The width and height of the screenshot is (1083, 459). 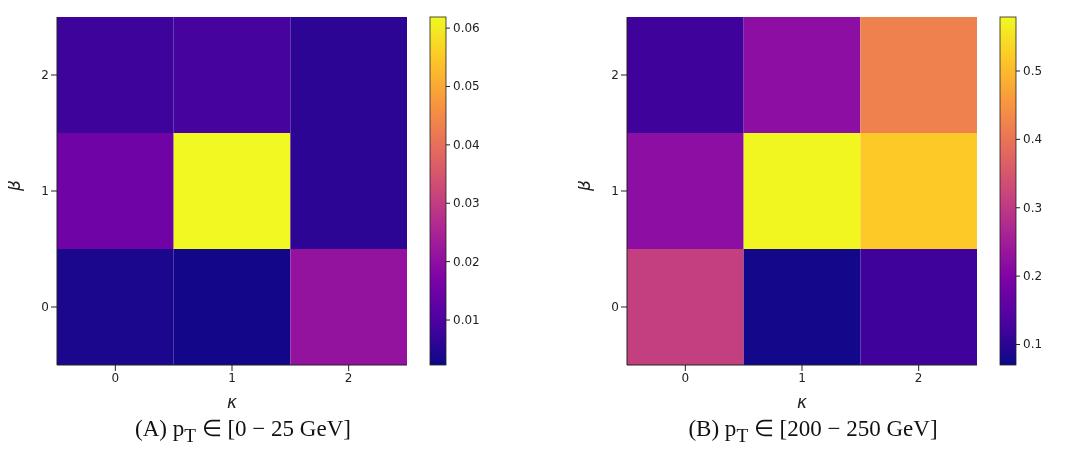 What do you see at coordinates (813, 431) in the screenshot?
I see `text: (B) p$_{T}$ ∈ [200 − 250 GeV]` at bounding box center [813, 431].